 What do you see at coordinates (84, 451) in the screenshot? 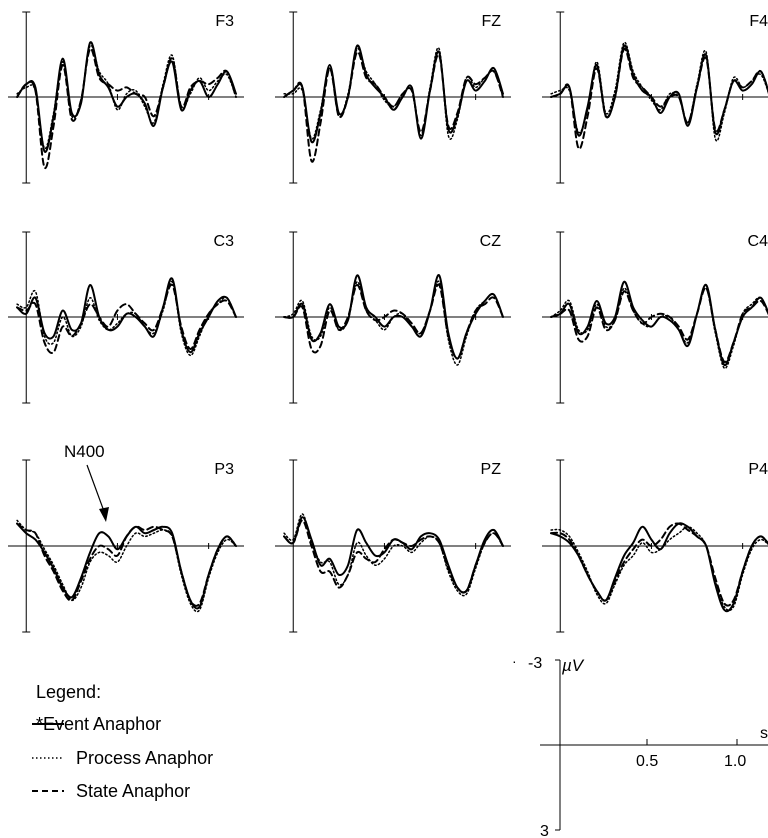
I see `n400-label: N400` at bounding box center [84, 451].